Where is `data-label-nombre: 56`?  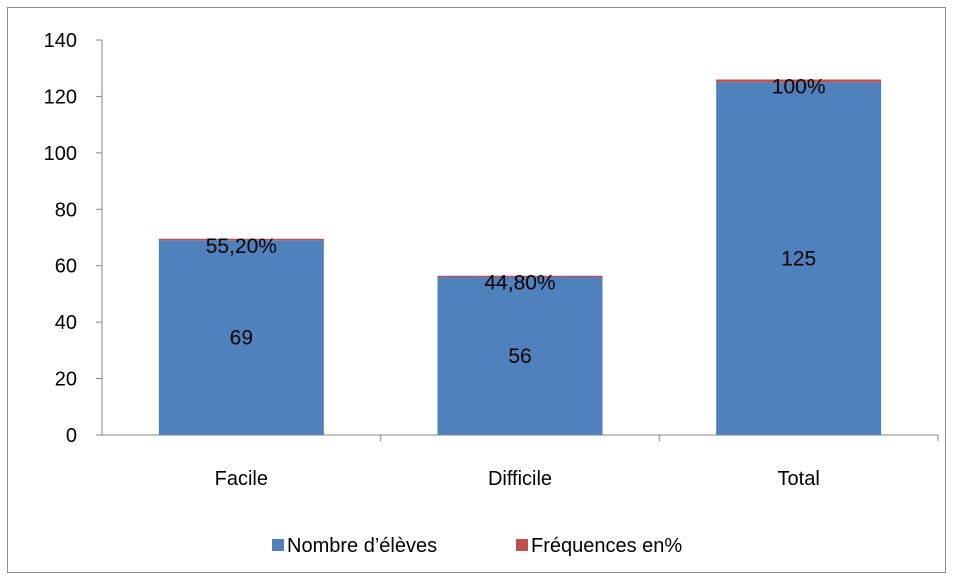
data-label-nombre: 56 is located at coordinates (519, 356).